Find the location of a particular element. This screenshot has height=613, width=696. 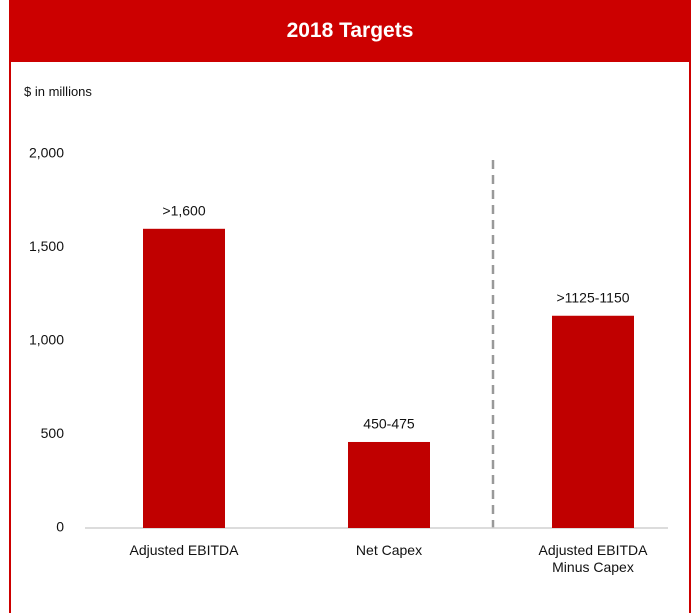

x-tick-label: Adjusted EBITDA Minus Capex is located at coordinates (593, 558).